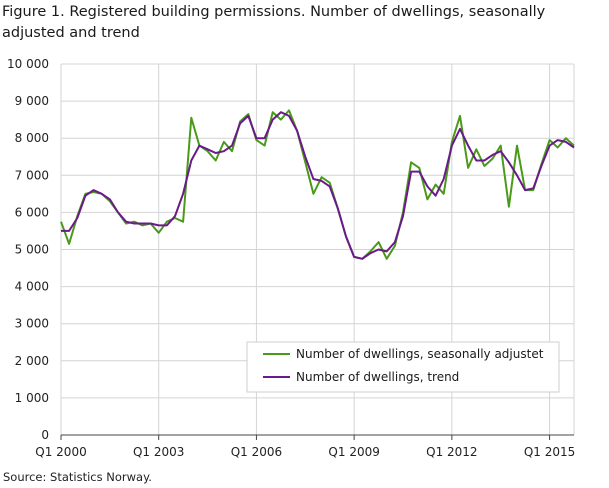  Describe the element at coordinates (77, 477) in the screenshot. I see `source-note: Source: Statistics Norway.` at that location.